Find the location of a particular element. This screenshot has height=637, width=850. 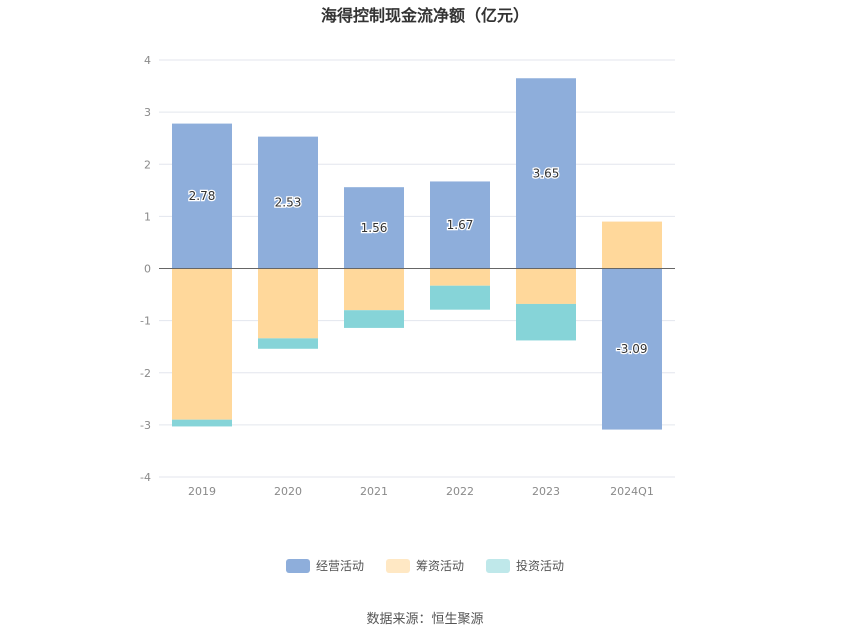

chart-title: 海得控制现金流净额（亿元） is located at coordinates (424, 15).